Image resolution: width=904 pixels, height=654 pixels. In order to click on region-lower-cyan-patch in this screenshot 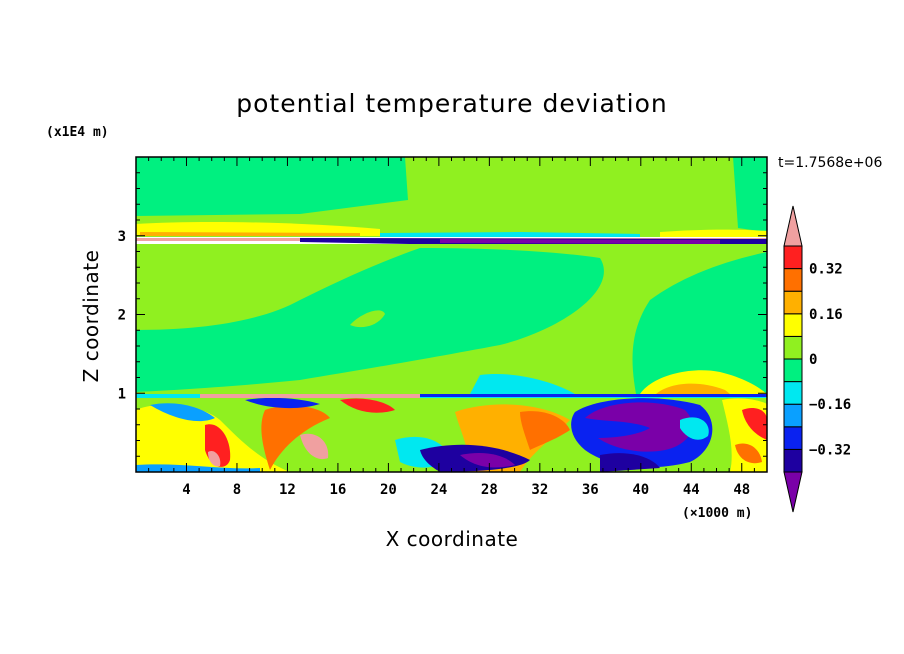, I will do `click(522, 384)`.